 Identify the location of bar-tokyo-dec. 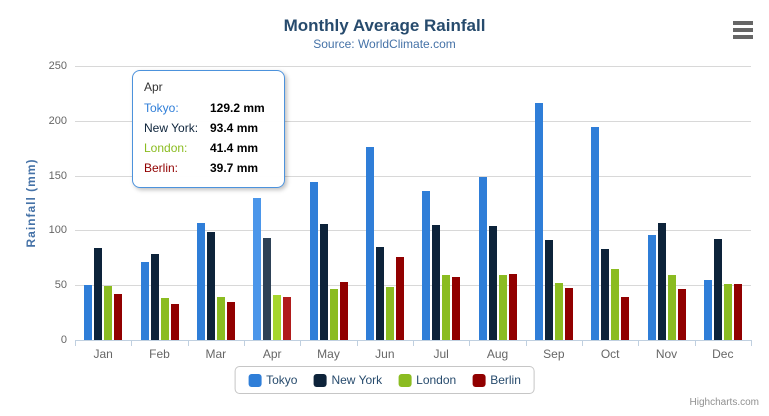
(707, 310).